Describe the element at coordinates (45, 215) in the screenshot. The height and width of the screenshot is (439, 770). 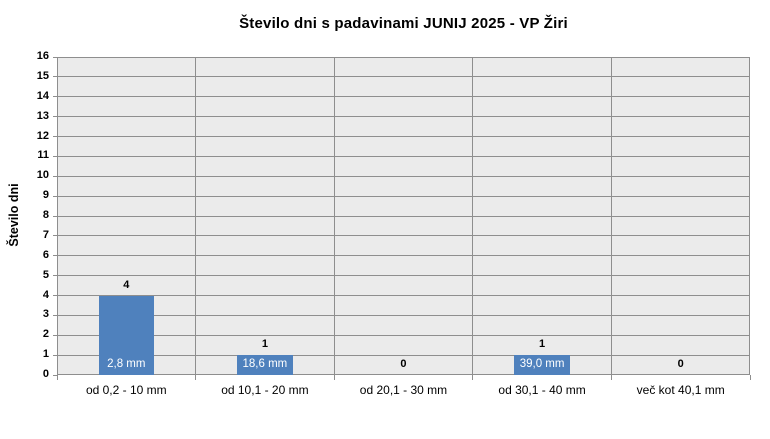
I see `y-tick-label: 8` at that location.